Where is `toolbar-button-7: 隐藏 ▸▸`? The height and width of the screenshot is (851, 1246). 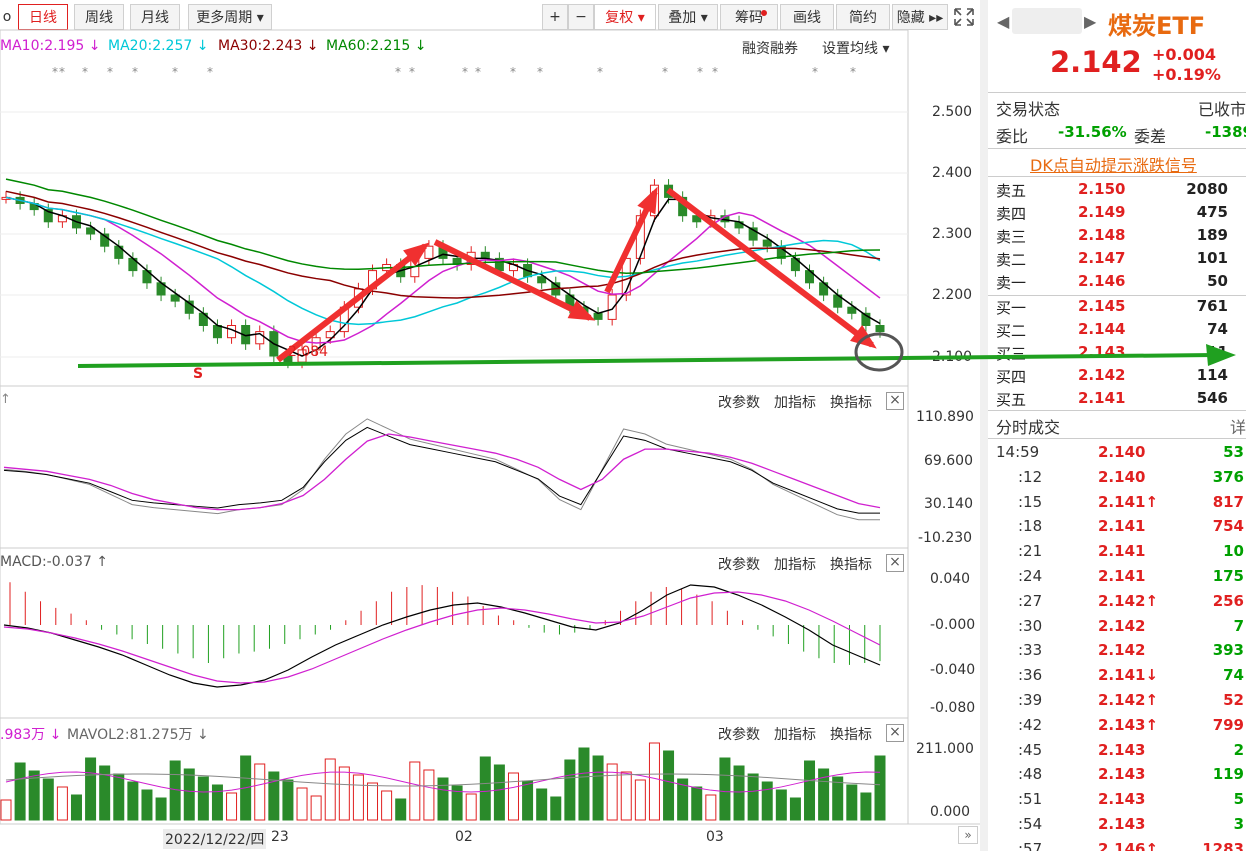
toolbar-button-7: 隐藏 ▸▸ is located at coordinates (920, 17).